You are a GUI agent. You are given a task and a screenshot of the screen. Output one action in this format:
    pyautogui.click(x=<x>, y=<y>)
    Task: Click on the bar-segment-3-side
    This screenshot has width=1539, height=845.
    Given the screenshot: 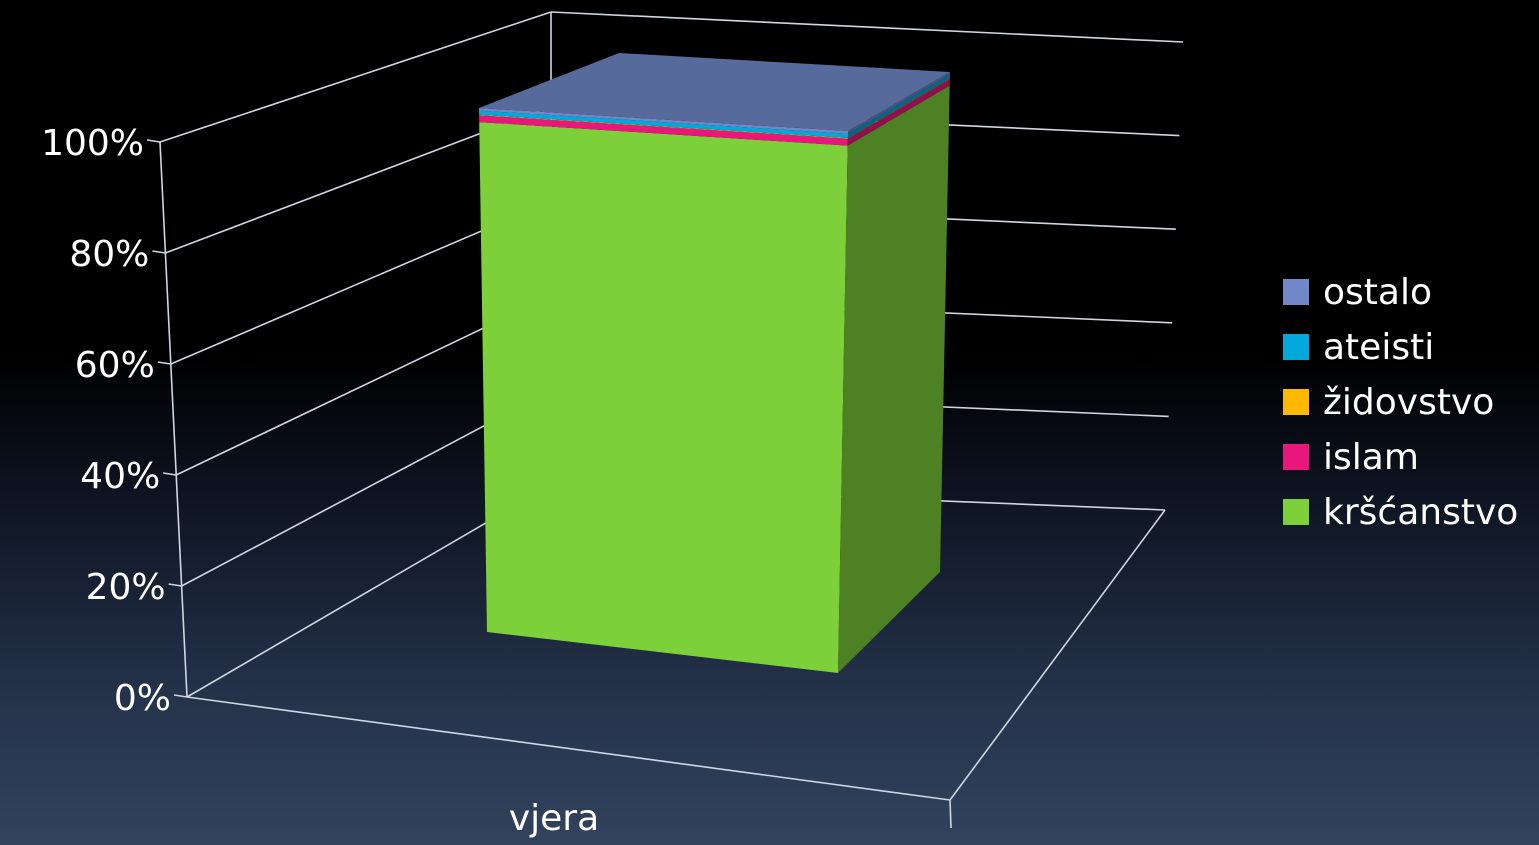 What is the action you would take?
    pyautogui.click(x=898, y=106)
    